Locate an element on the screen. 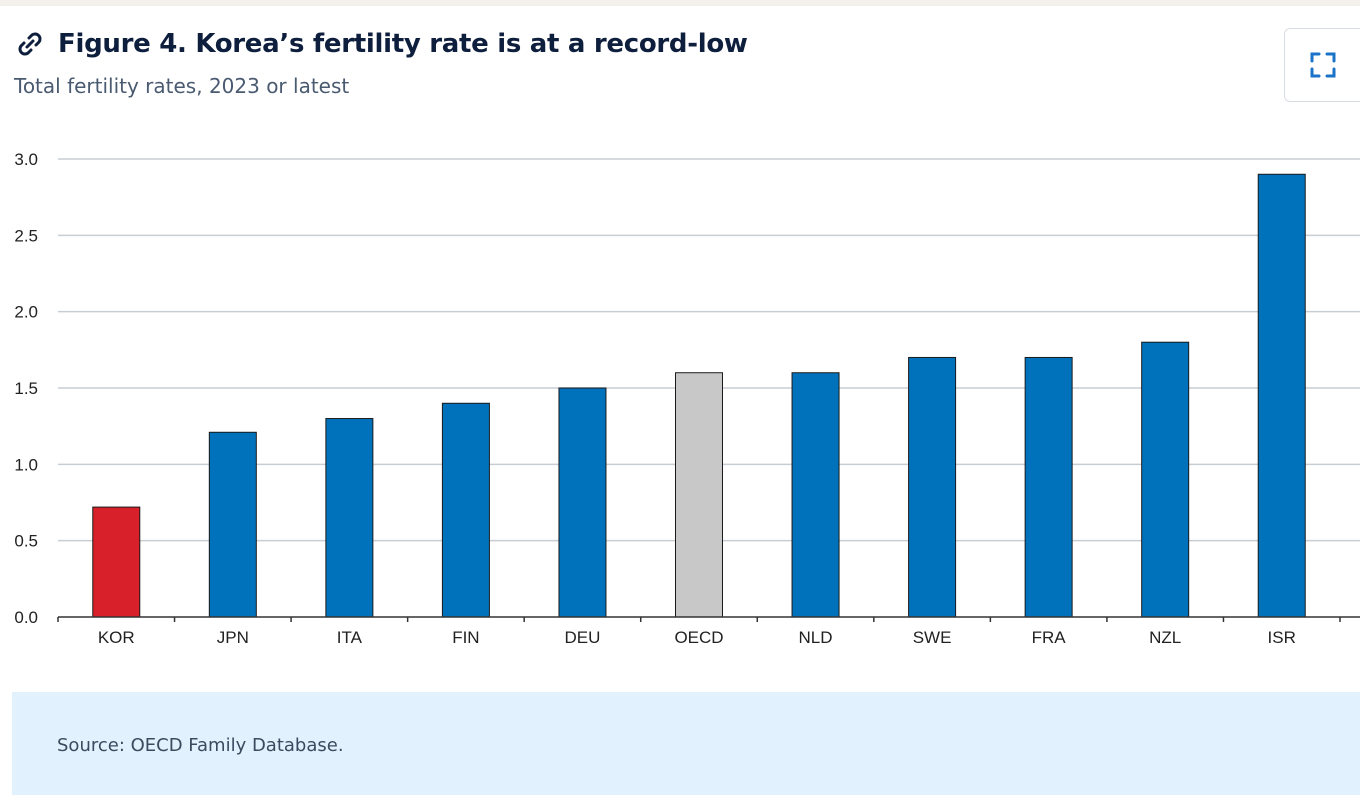  fullscreen-expand-icon is located at coordinates (1323, 65).